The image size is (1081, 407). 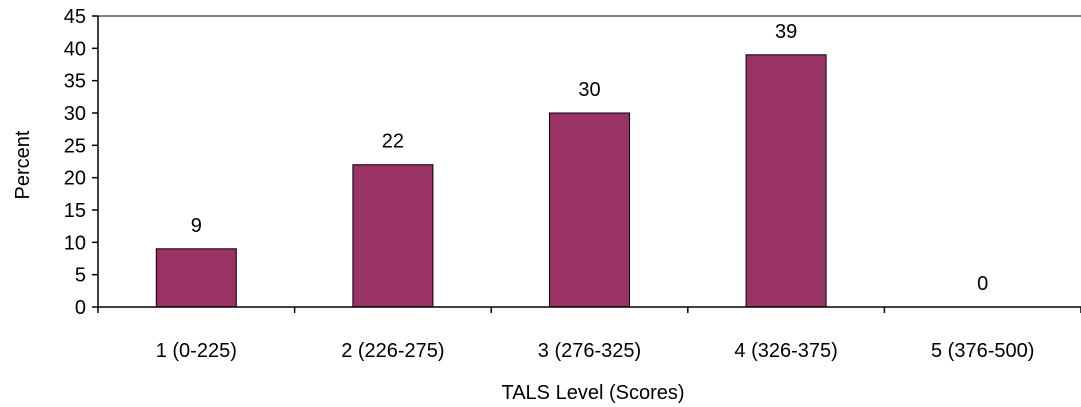 What do you see at coordinates (196, 351) in the screenshot?
I see `x-category-label: 1 (0-225)` at bounding box center [196, 351].